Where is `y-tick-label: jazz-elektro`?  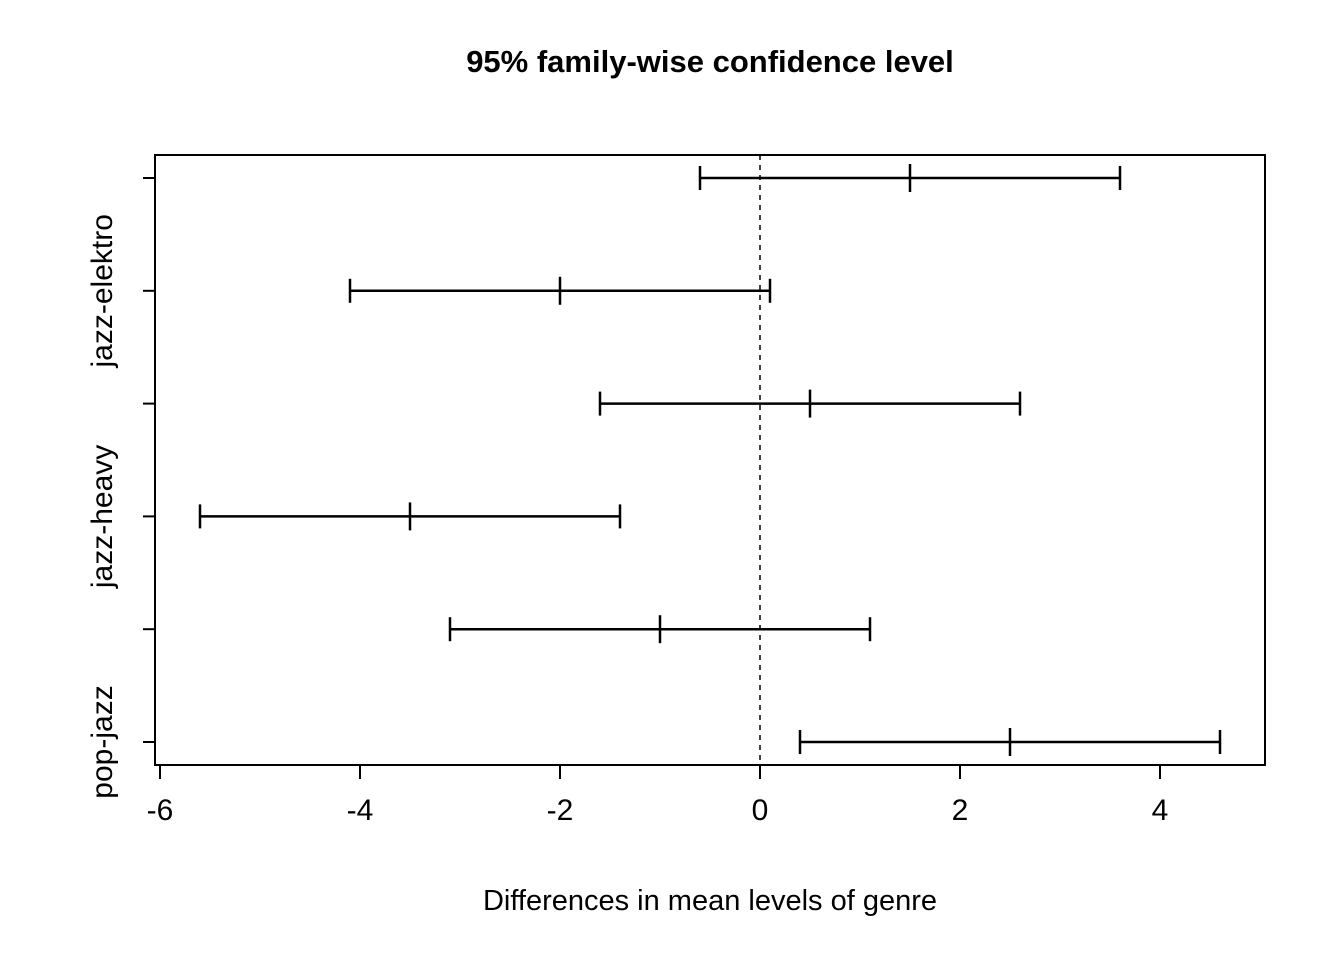 y-tick-label: jazz-elektro is located at coordinates (102, 291).